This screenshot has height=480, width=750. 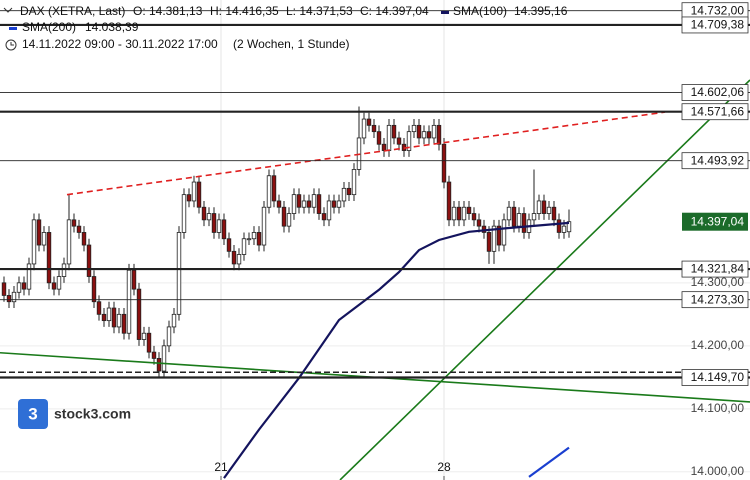 What do you see at coordinates (112, 27) in the screenshot?
I see `legend-value: 14.038,39` at bounding box center [112, 27].